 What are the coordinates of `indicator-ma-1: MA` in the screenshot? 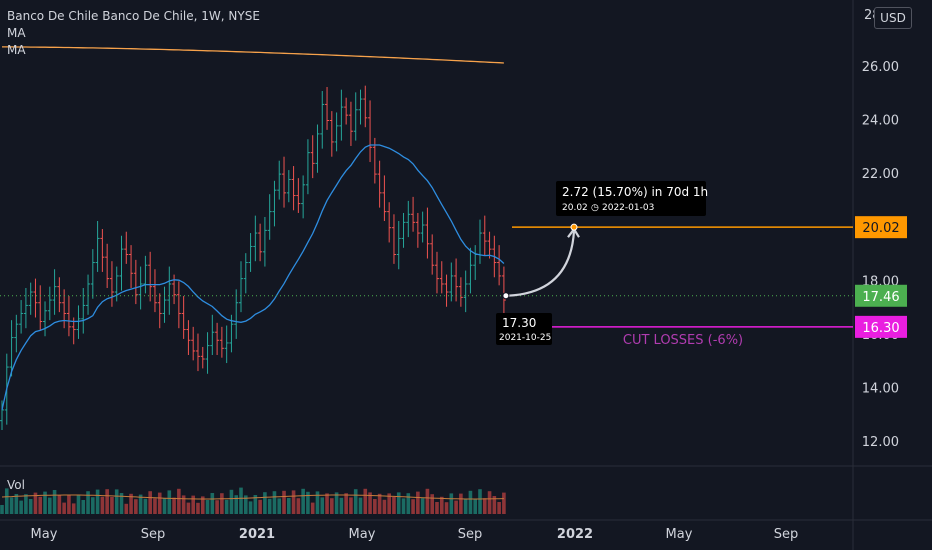 It's located at (16, 33).